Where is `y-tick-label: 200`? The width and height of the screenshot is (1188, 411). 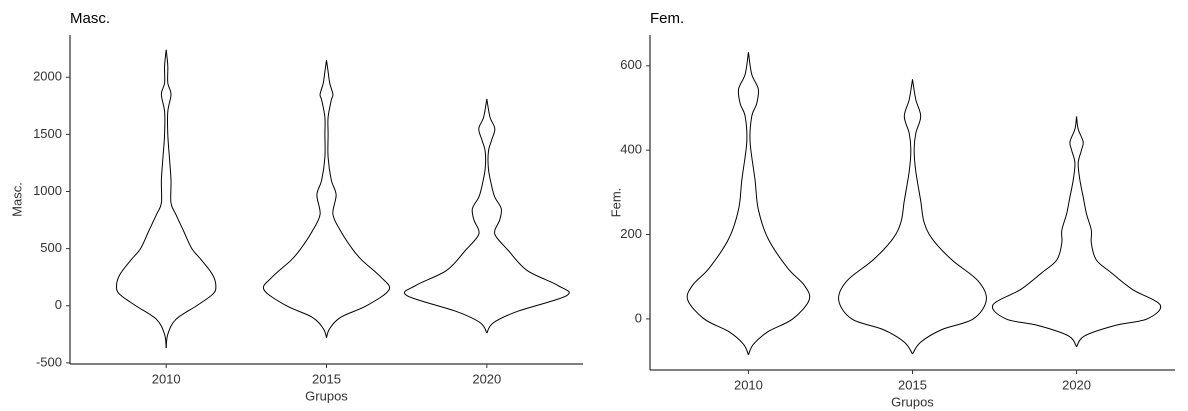 y-tick-label: 200 is located at coordinates (631, 233).